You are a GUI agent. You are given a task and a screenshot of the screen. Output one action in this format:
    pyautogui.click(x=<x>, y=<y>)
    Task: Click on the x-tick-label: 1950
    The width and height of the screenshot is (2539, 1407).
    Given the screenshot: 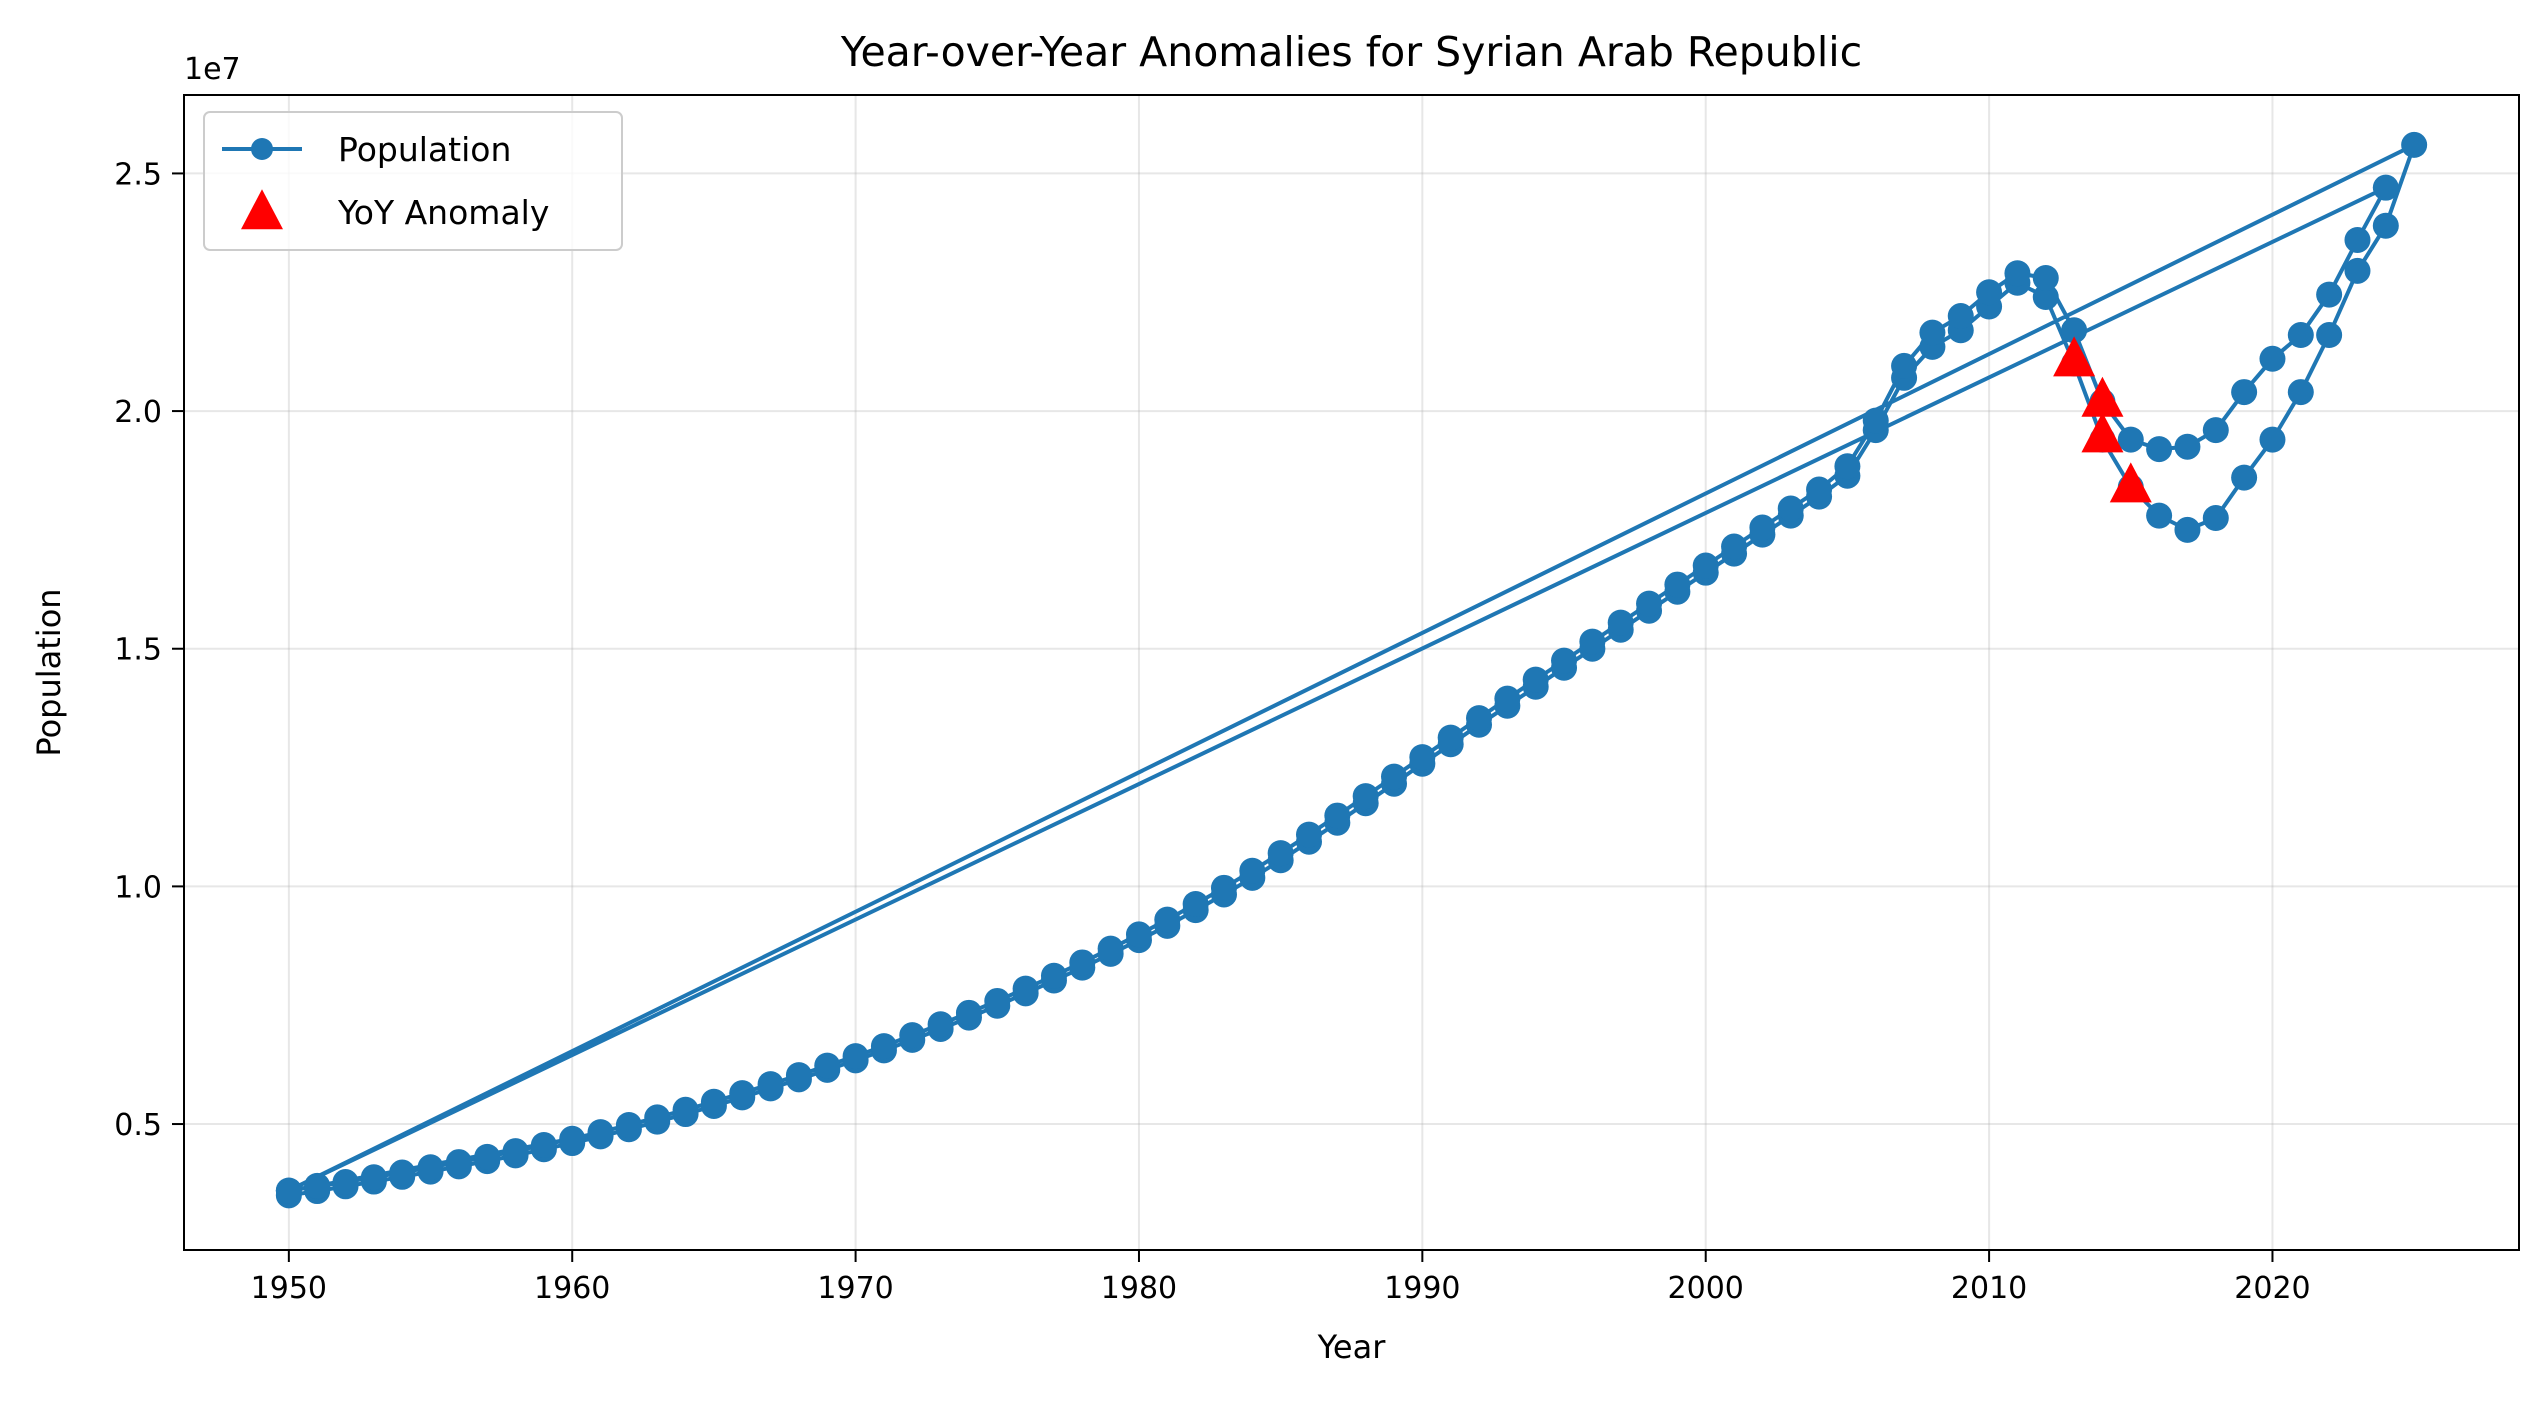 What is the action you would take?
    pyautogui.click(x=289, y=1288)
    